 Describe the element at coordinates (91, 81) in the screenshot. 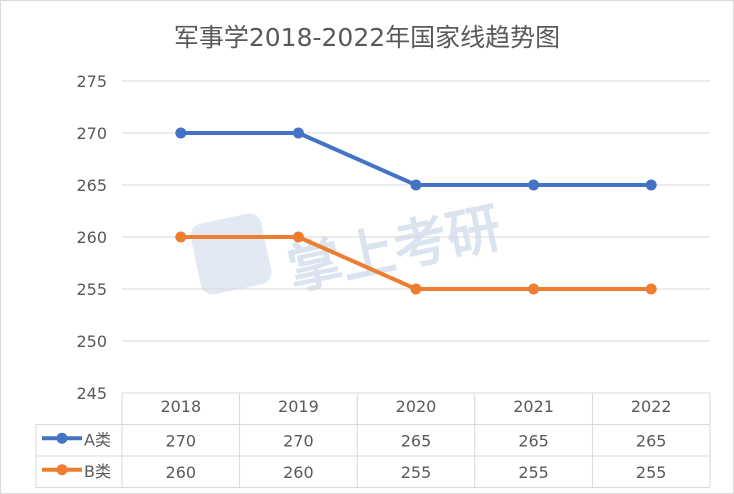

I see `y-tick-label: 275` at that location.